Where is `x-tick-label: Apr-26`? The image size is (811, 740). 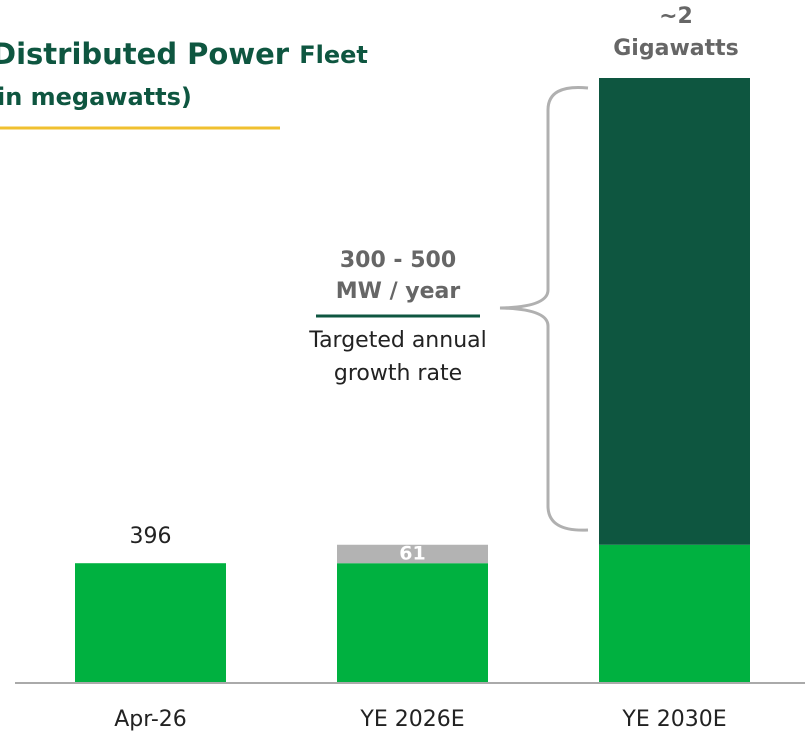 x-tick-label: Apr-26 is located at coordinates (150, 719).